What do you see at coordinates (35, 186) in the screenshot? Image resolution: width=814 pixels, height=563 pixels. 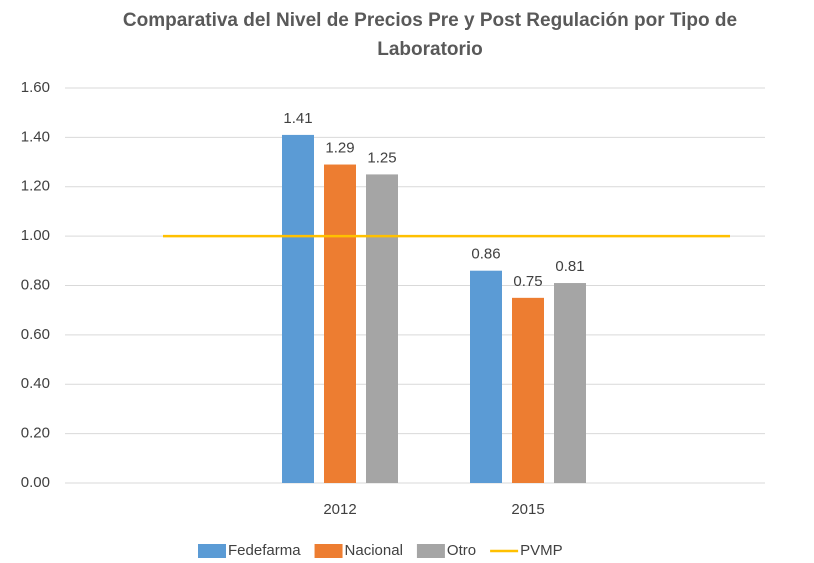 I see `y-tick-label: 1.20` at bounding box center [35, 186].